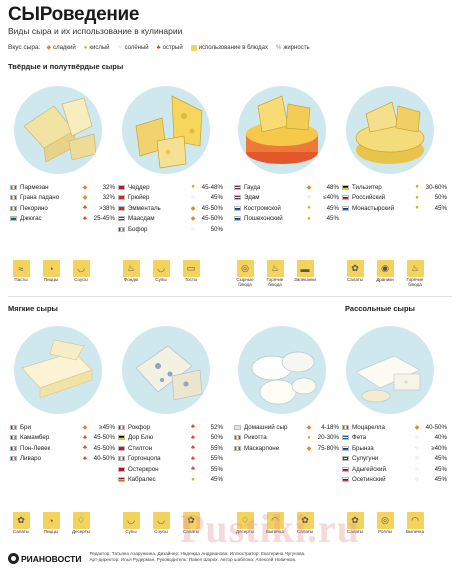  I want to click on use-item: ◔ Пиццы, so click(51, 271).